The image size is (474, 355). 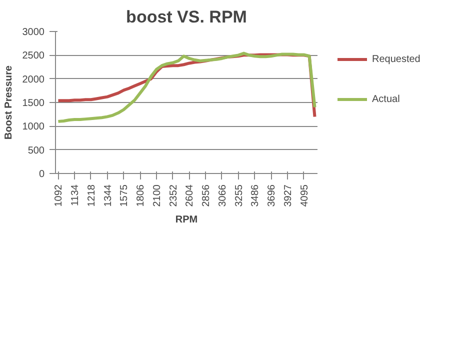 I want to click on x-tick-label: 1575, so click(x=124, y=195).